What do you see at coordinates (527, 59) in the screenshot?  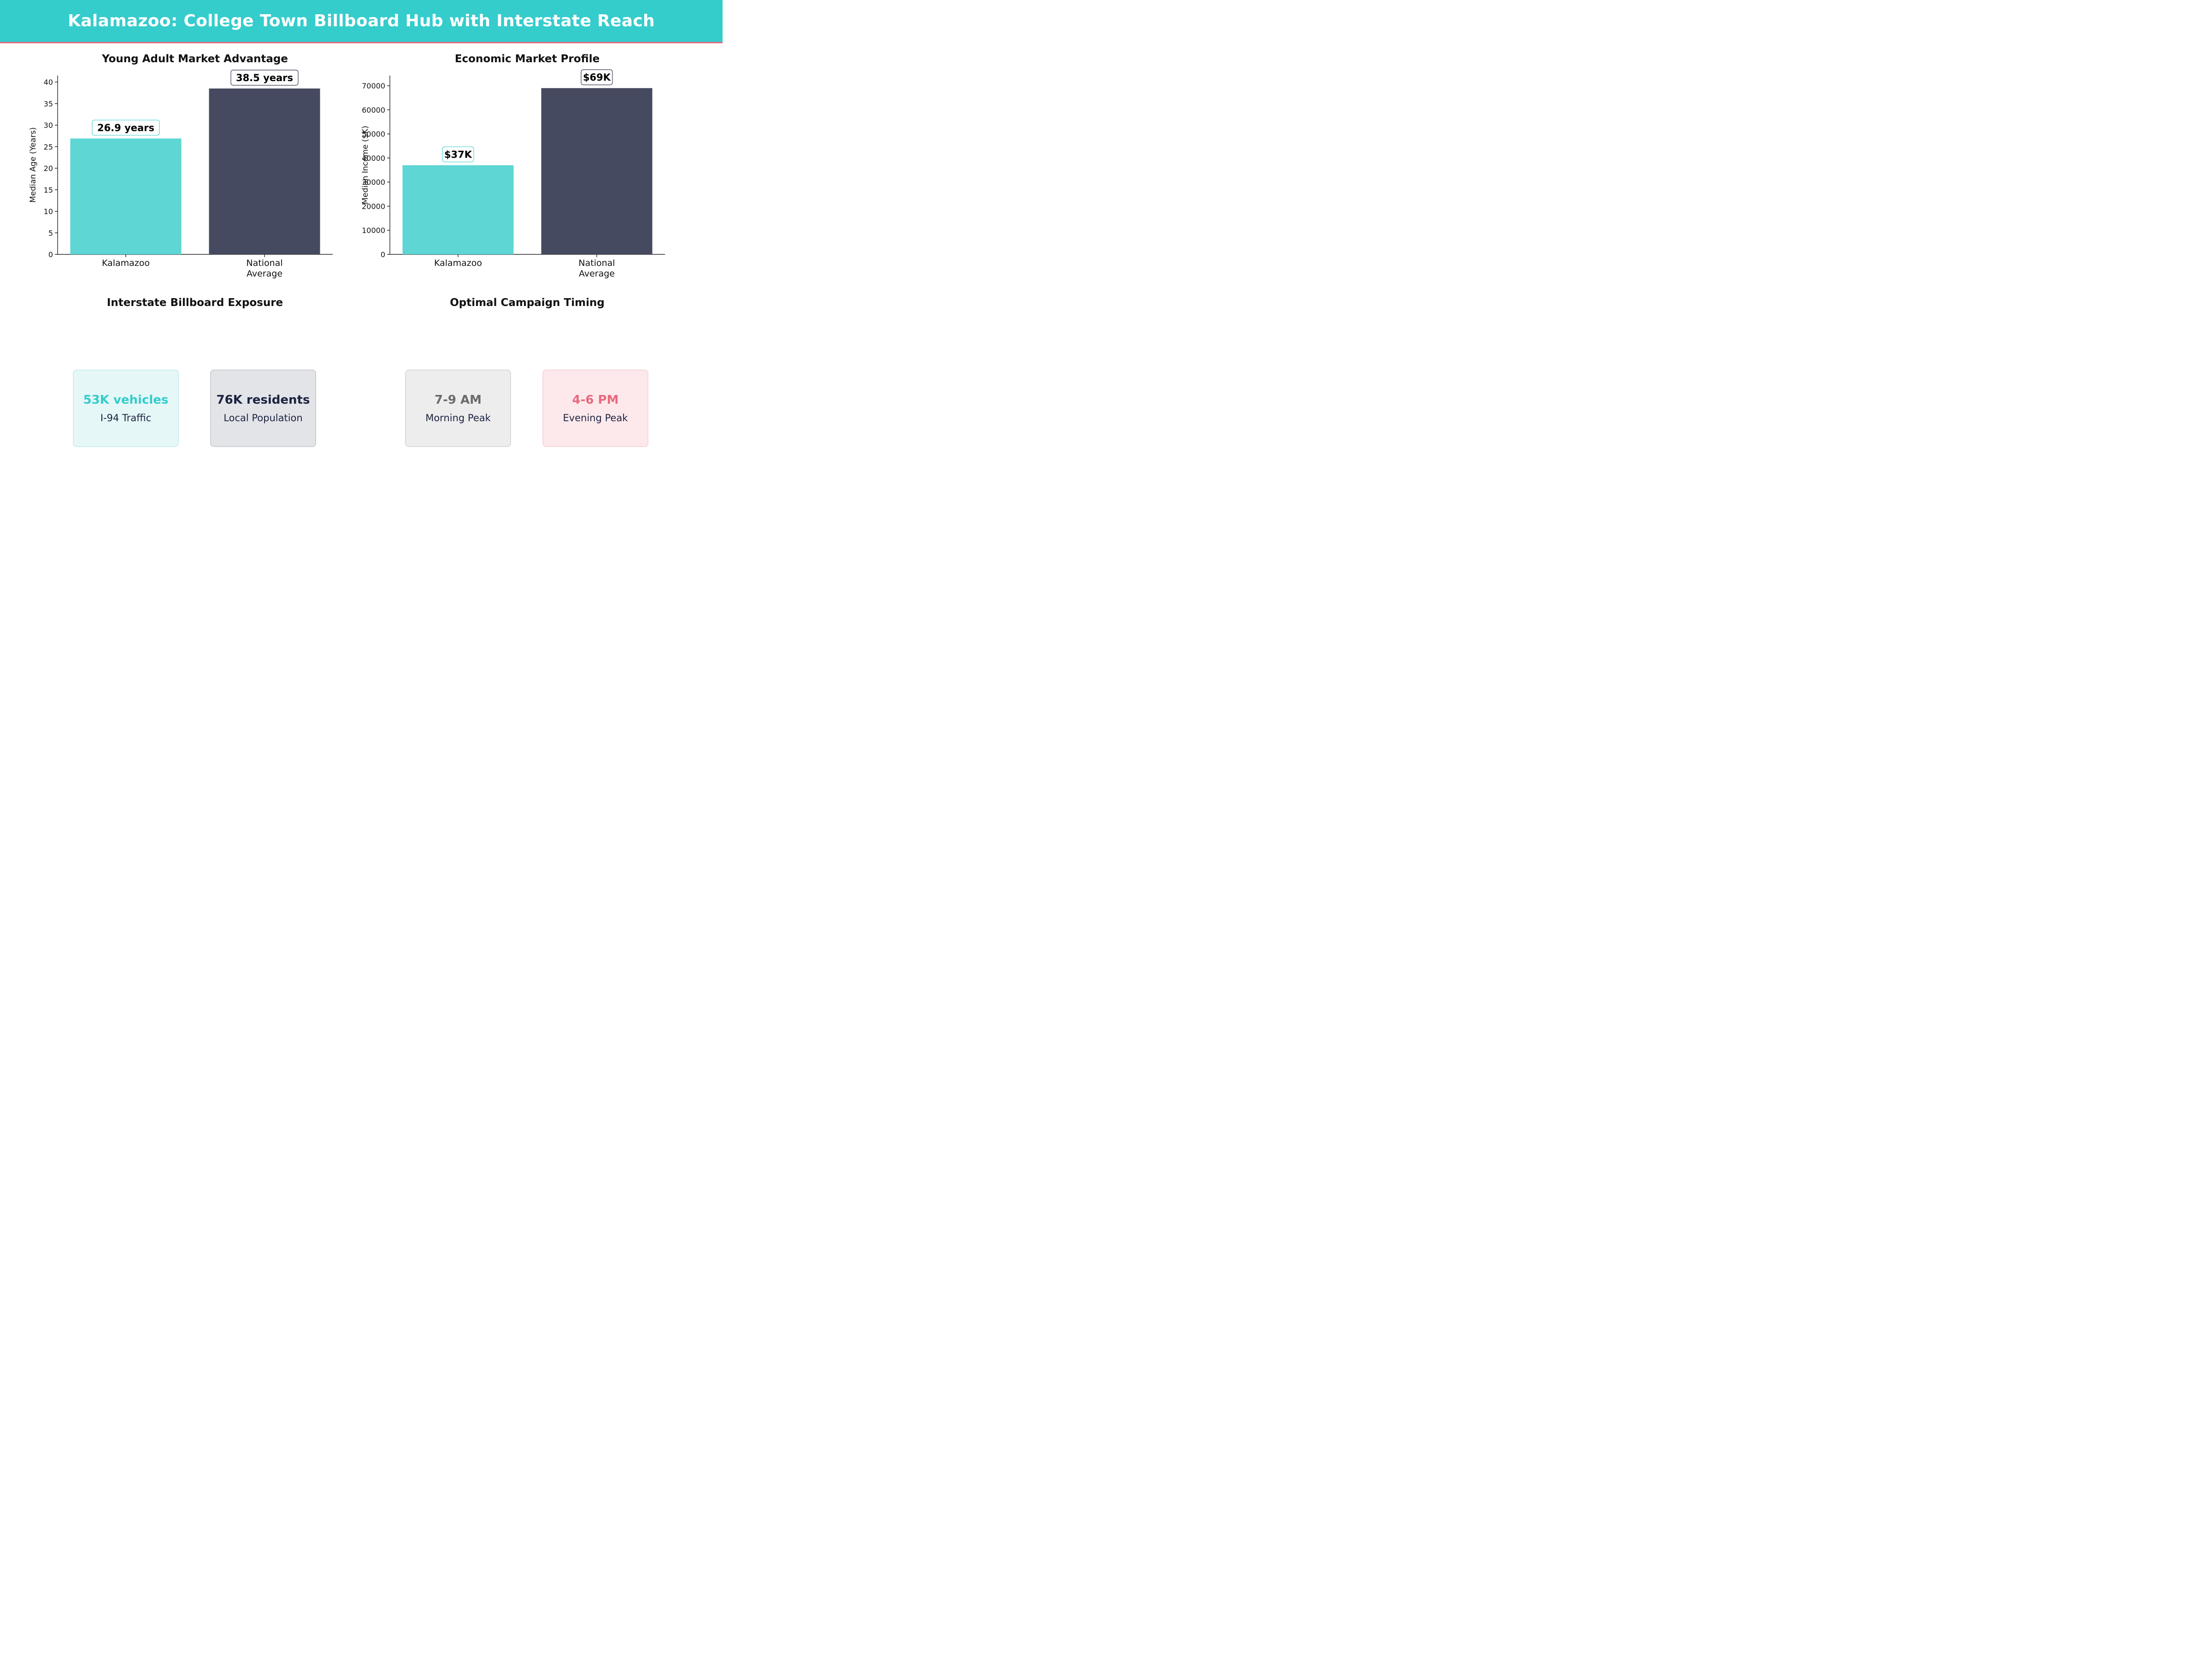 I see `income-chart-title: Economic Market Profile` at bounding box center [527, 59].